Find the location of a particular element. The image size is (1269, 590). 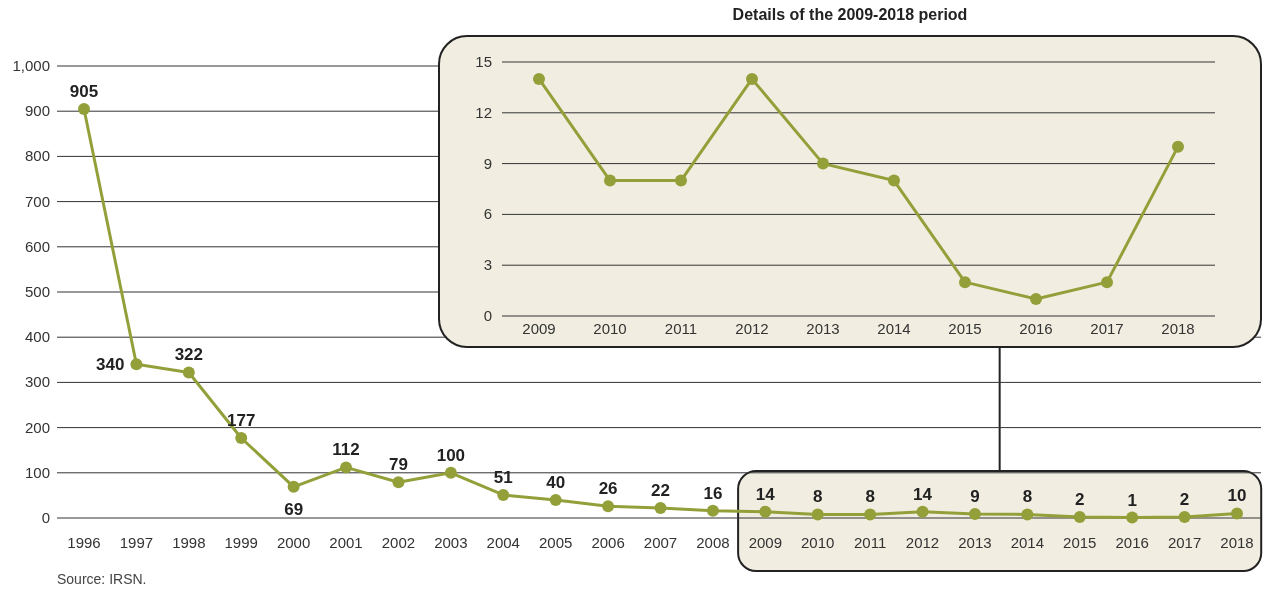

x-tick-label: 2003 is located at coordinates (451, 542).